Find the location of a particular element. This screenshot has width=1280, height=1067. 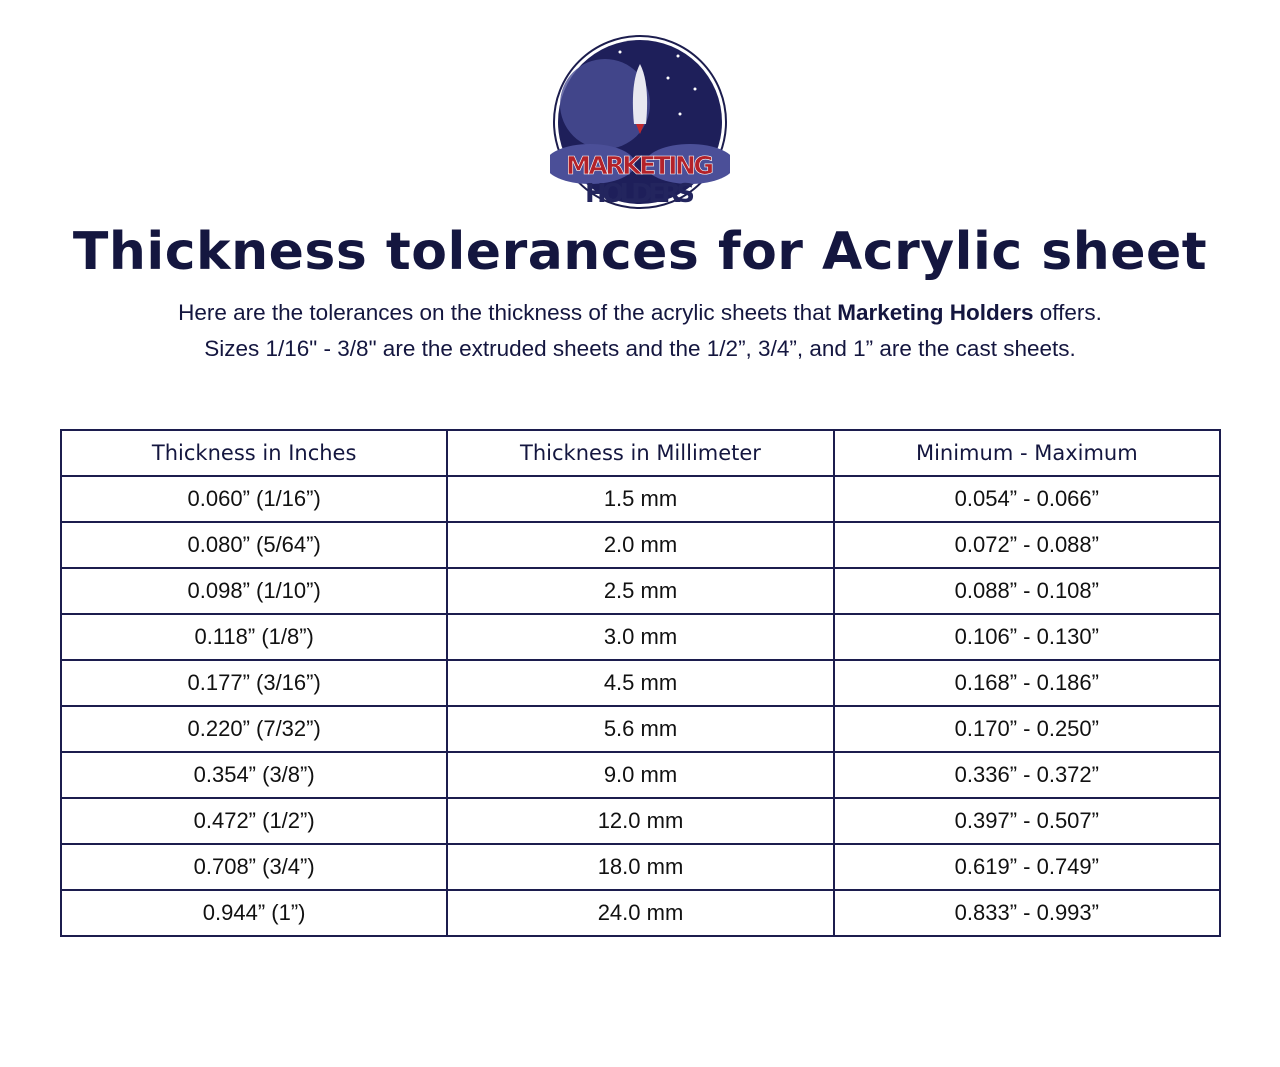

cell-inches: 0.354” (3/8”) is located at coordinates (254, 775).